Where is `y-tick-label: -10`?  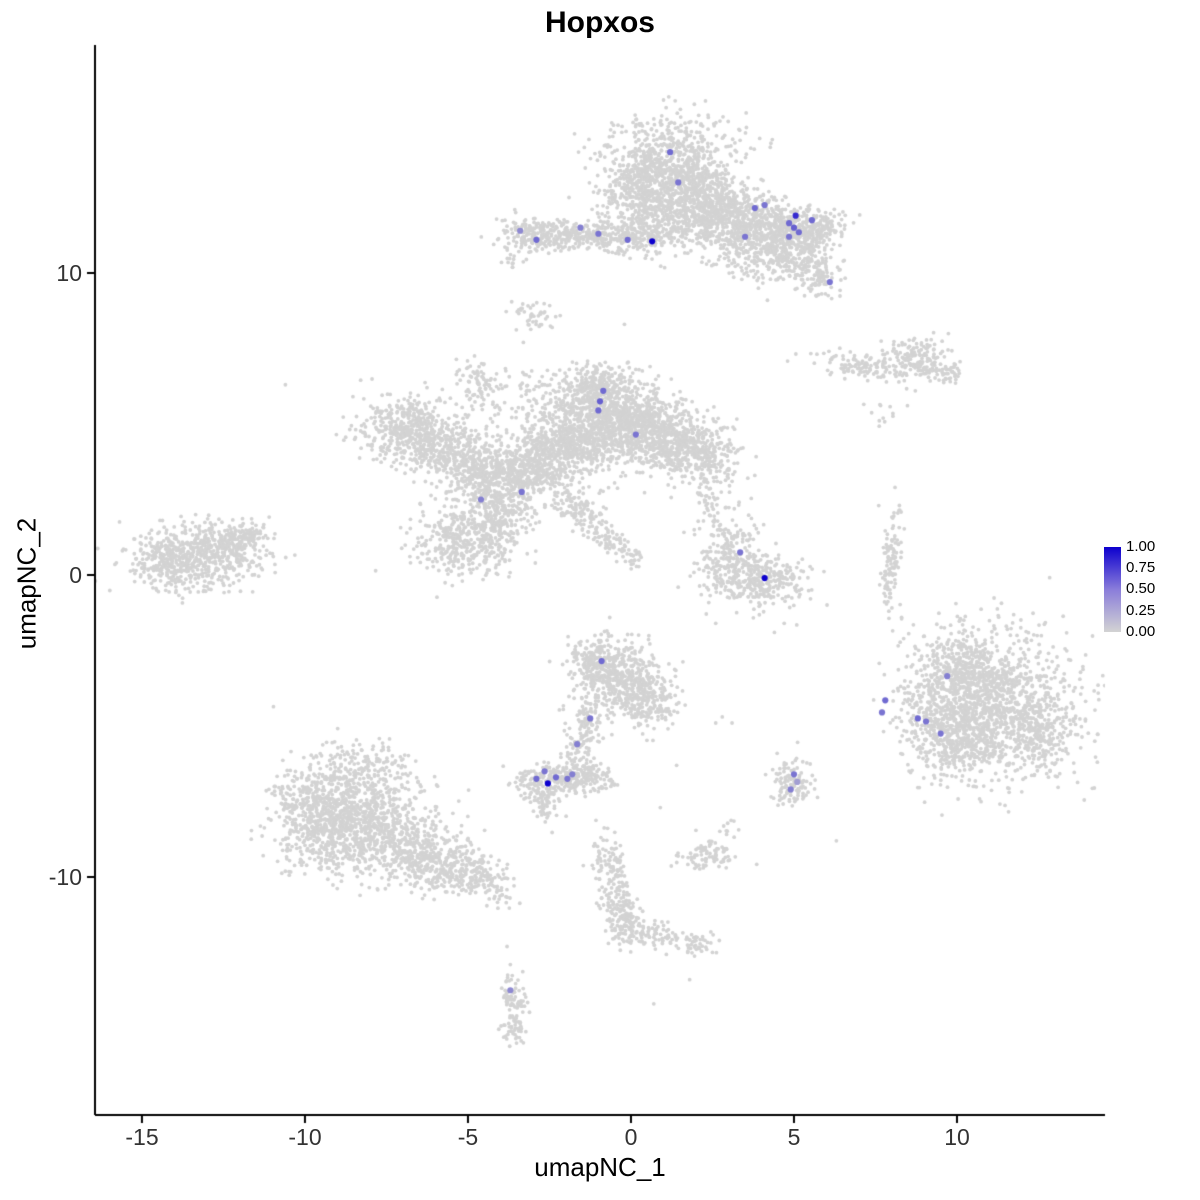 y-tick-label: -10 is located at coordinates (65, 877).